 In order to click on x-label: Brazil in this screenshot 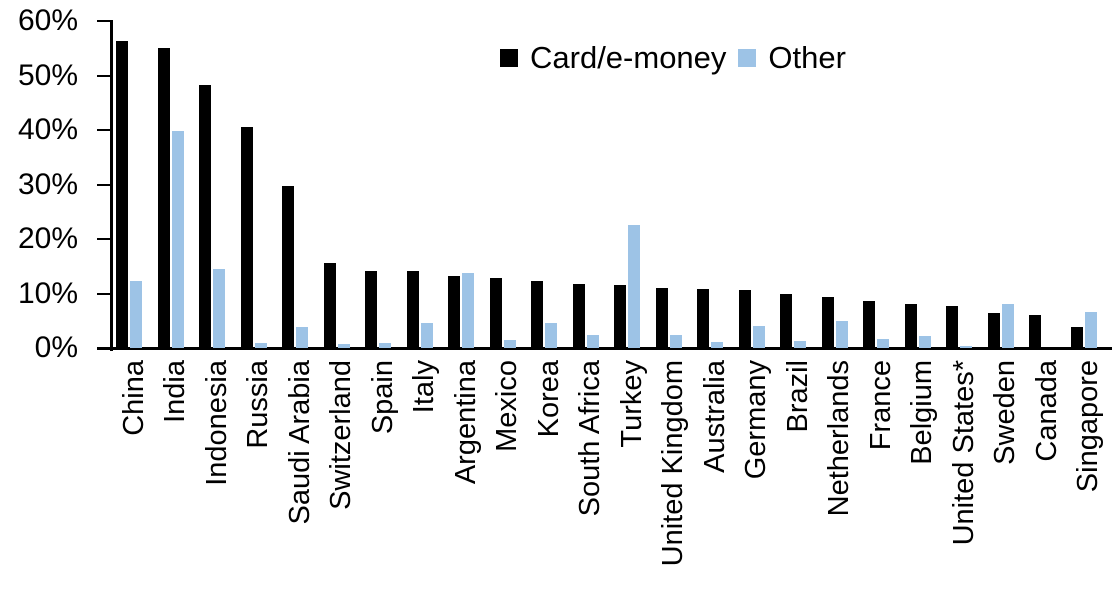, I will do `click(797, 396)`.